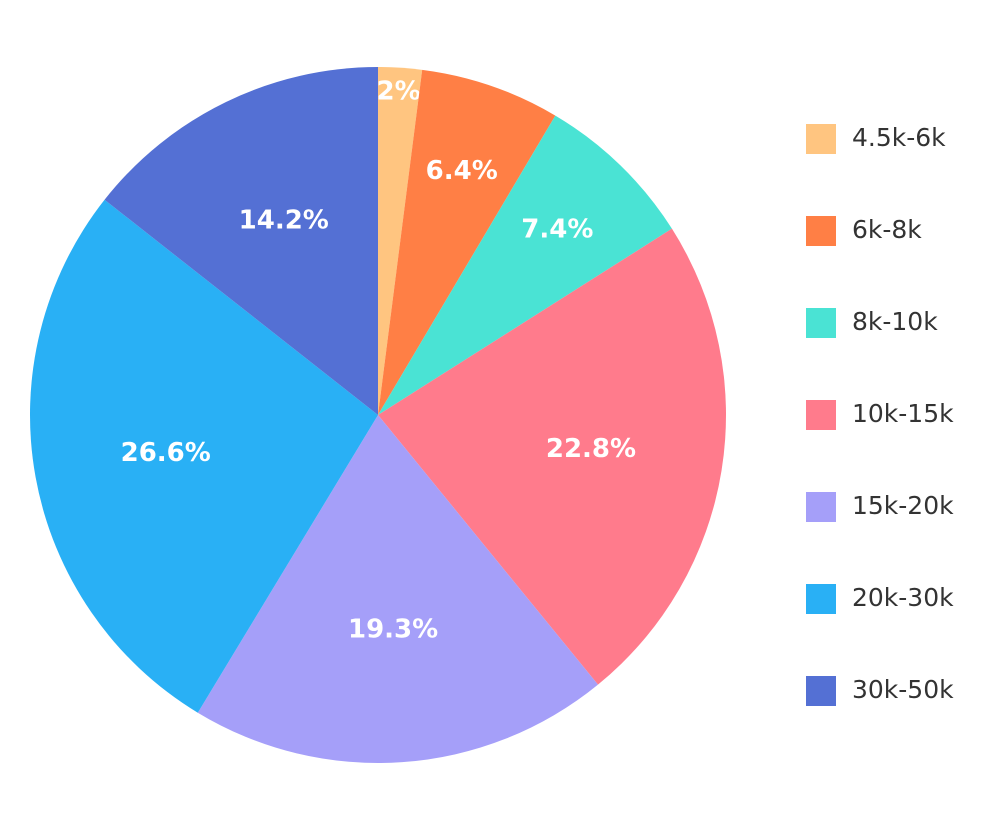 This screenshot has height=820, width=1000. Describe the element at coordinates (591, 449) in the screenshot. I see `slice-label: 22.8%` at that location.